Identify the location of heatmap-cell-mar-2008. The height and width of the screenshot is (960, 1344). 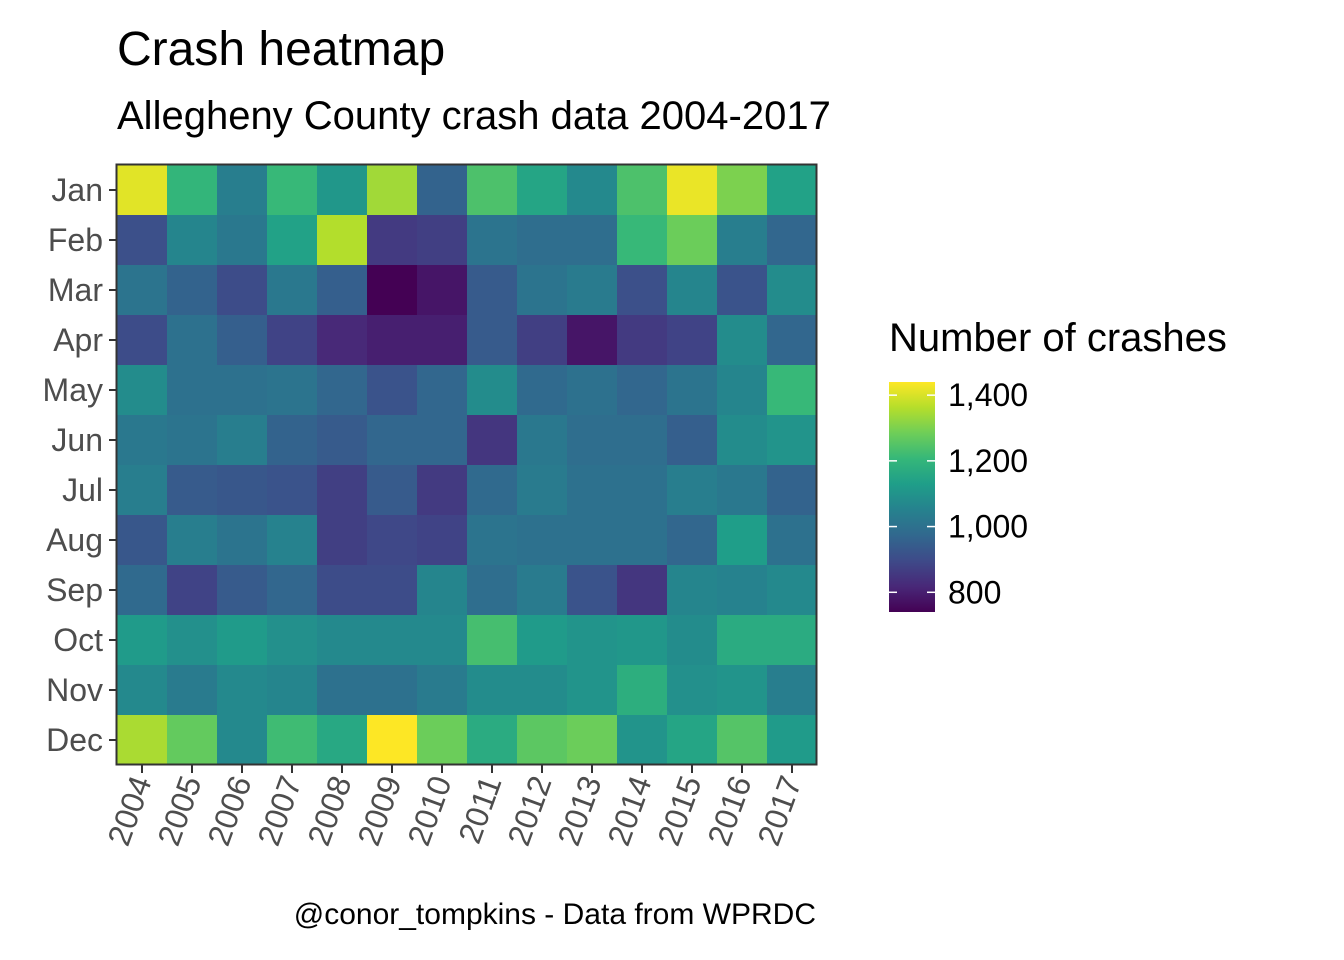
(342, 290).